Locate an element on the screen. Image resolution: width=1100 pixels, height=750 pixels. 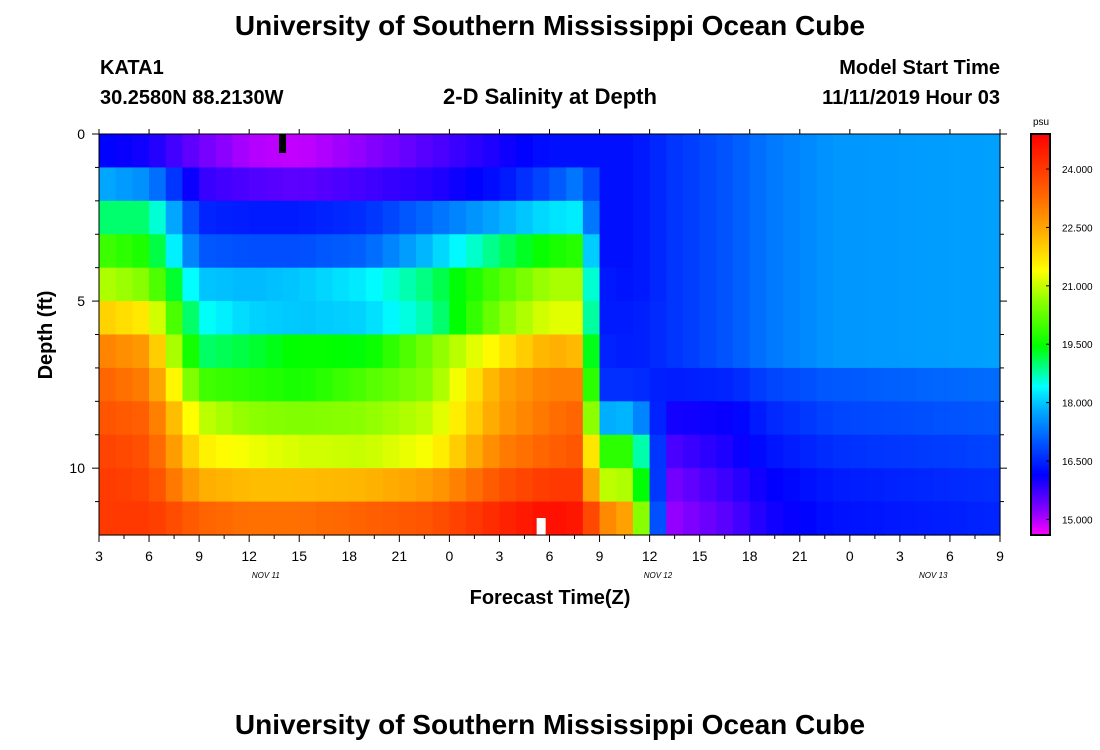
black-marker is located at coordinates (283, 143).